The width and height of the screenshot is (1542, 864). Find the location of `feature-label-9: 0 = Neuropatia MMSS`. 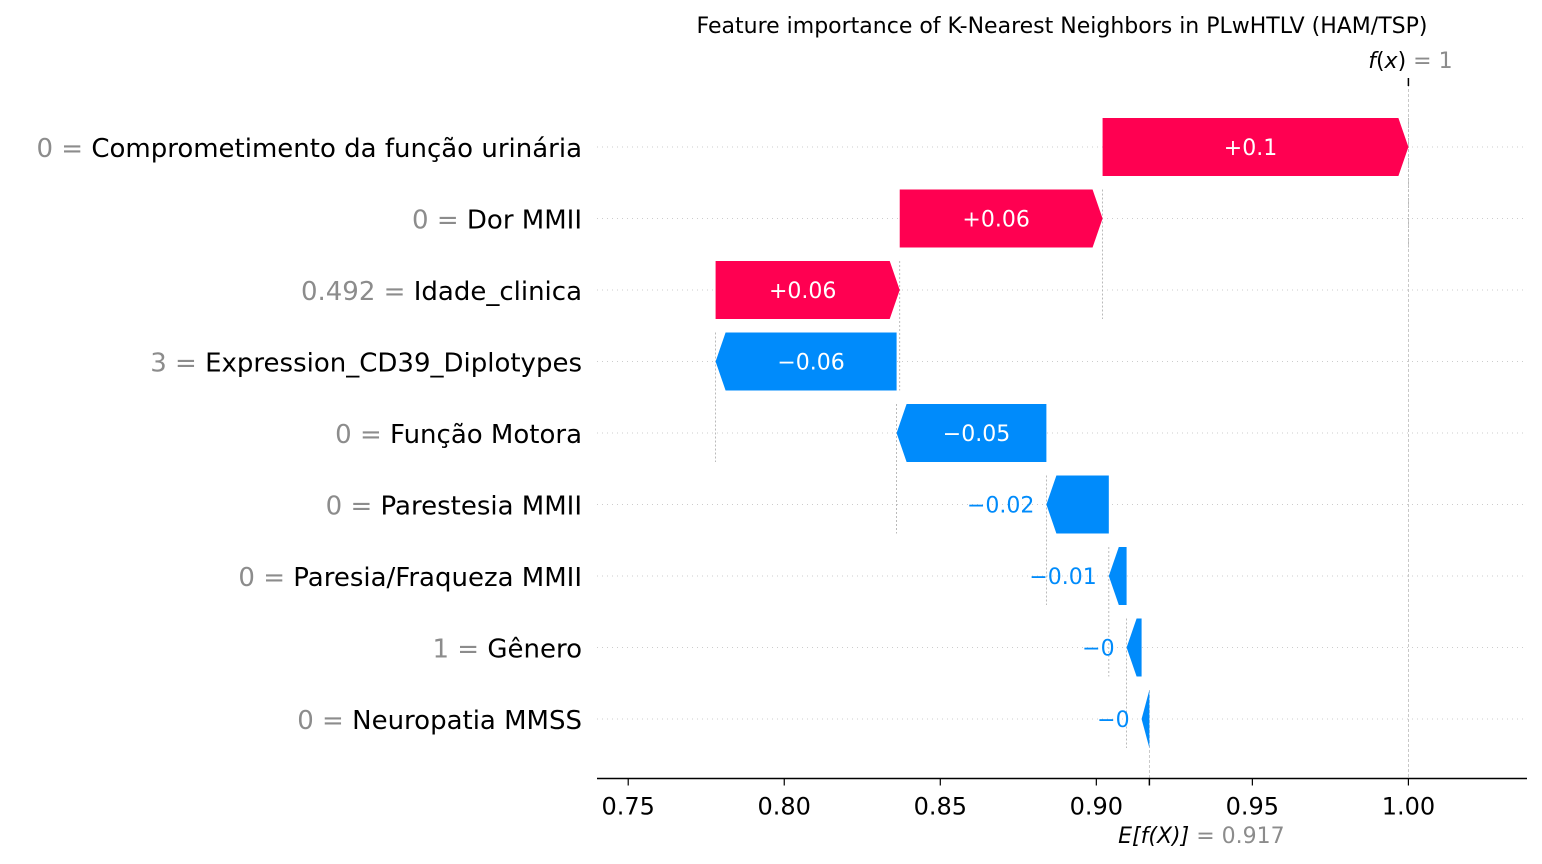

feature-label-9: 0 = Neuropatia MMSS is located at coordinates (439, 721).